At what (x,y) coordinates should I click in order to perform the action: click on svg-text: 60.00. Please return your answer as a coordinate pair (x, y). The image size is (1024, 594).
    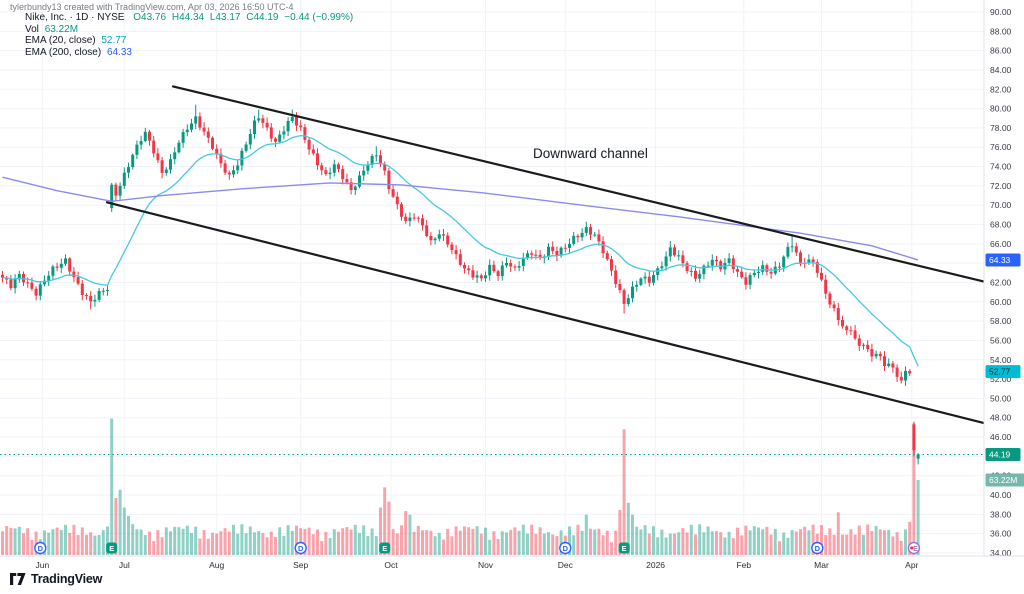
    Looking at the image, I should click on (1001, 302).